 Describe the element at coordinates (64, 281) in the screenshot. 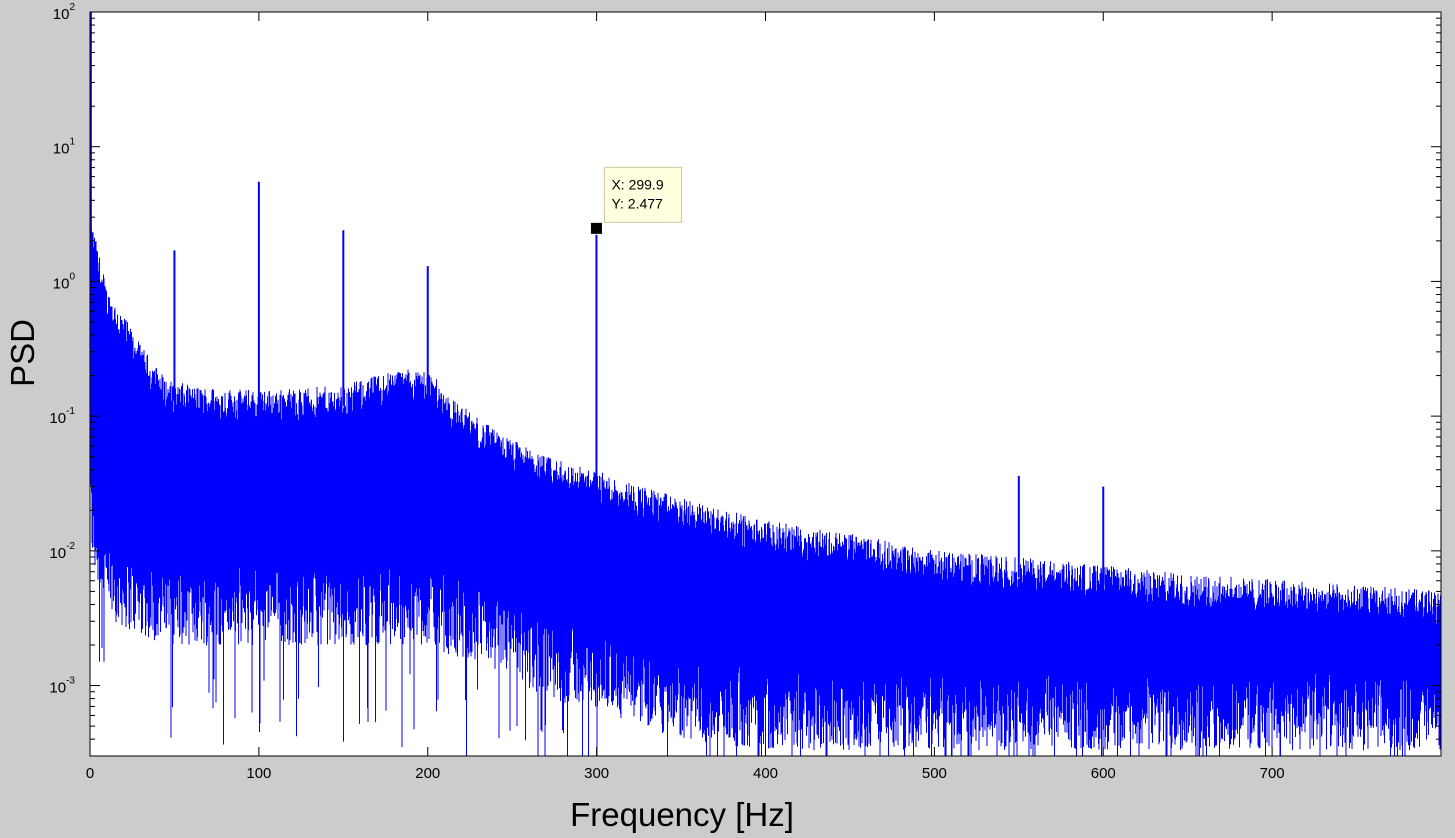

I see `y-tick-label-3: 10⁰` at that location.